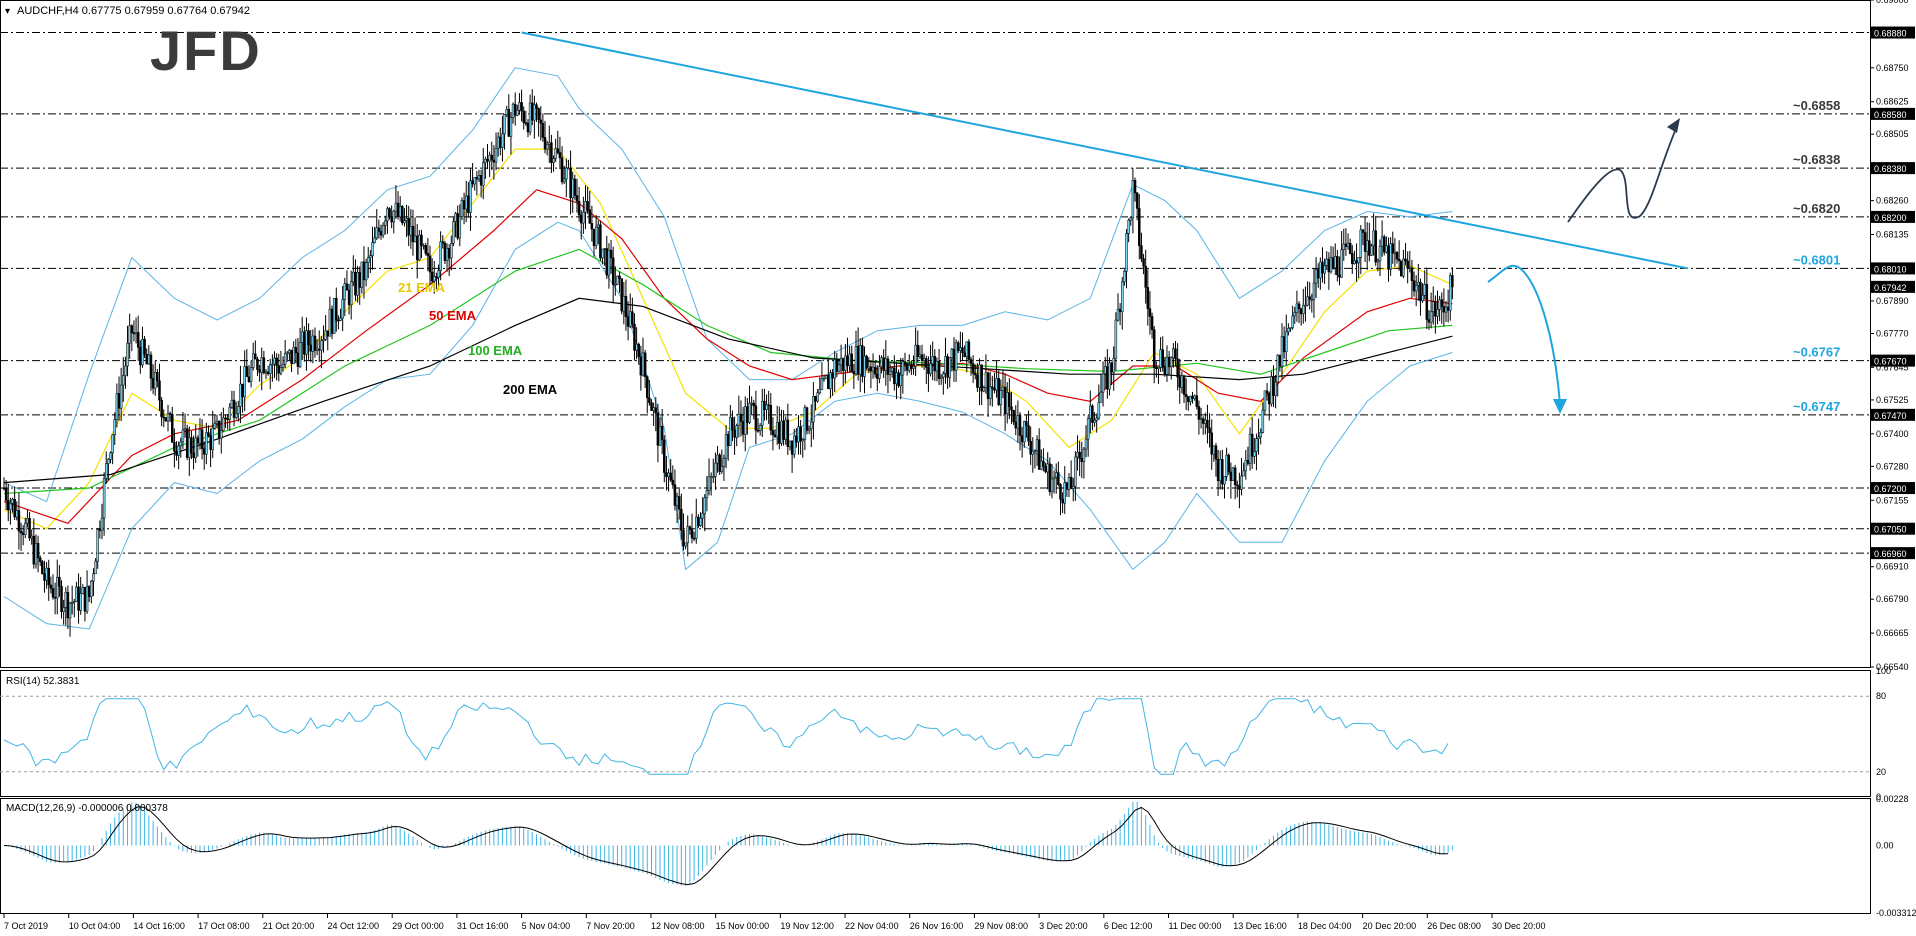 The width and height of the screenshot is (1916, 936). Describe the element at coordinates (1892, 102) in the screenshot. I see `price-tick-label: 0.68625` at that location.